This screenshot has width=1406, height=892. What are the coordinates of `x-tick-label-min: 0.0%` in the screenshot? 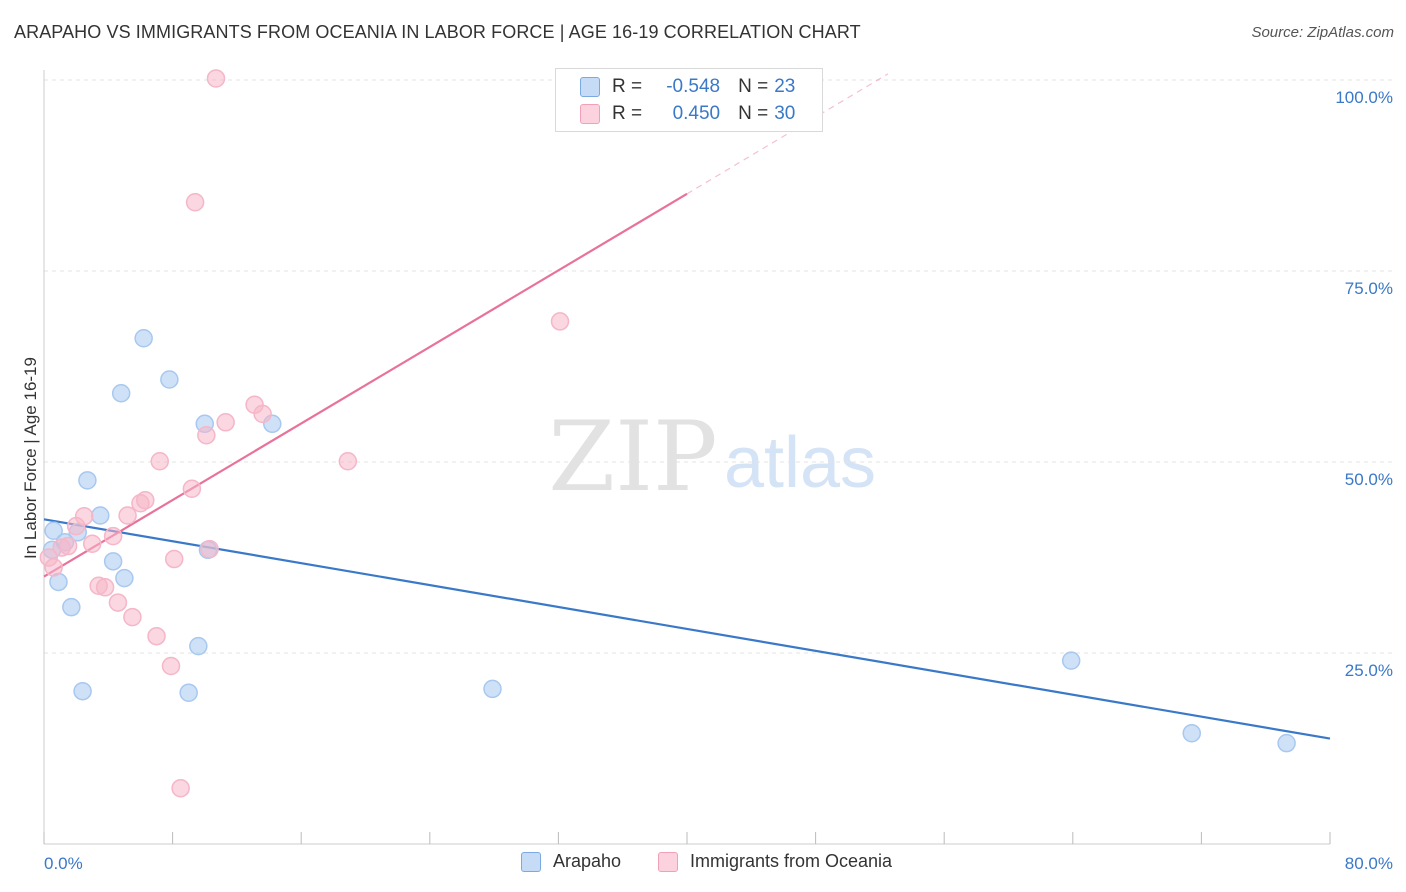 It's located at (63, 863).